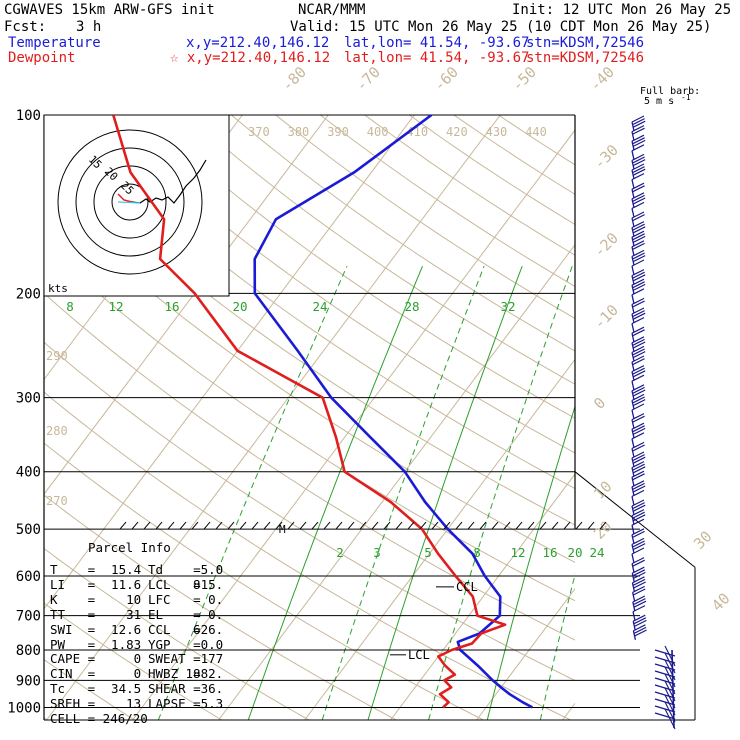  What do you see at coordinates (653, 422) in the screenshot?
I see `wind-barbs` at bounding box center [653, 422].